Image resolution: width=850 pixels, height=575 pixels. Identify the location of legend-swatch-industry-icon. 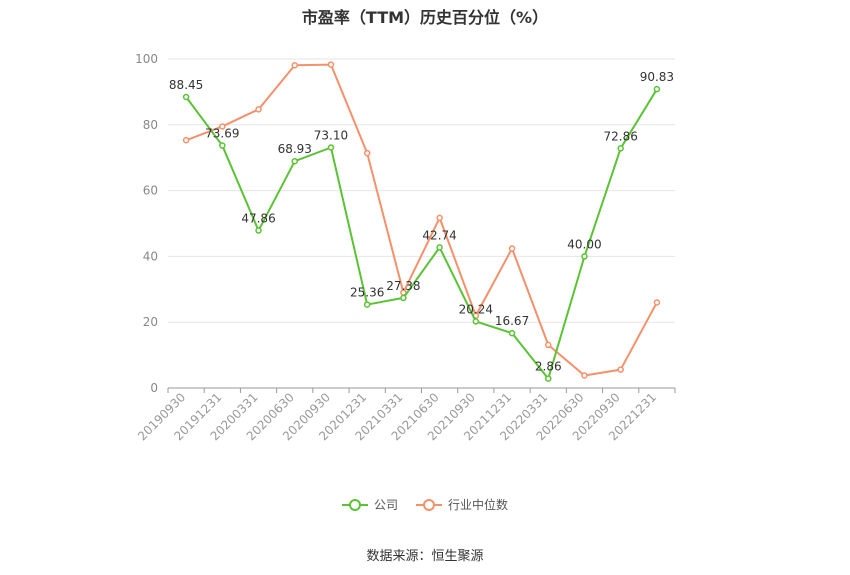
(429, 504).